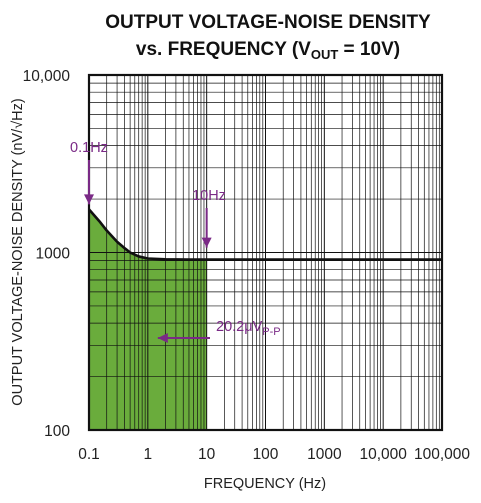 This screenshot has width=481, height=503. What do you see at coordinates (271, 332) in the screenshot?
I see `annotation-noise-subscript: P-P` at bounding box center [271, 332].